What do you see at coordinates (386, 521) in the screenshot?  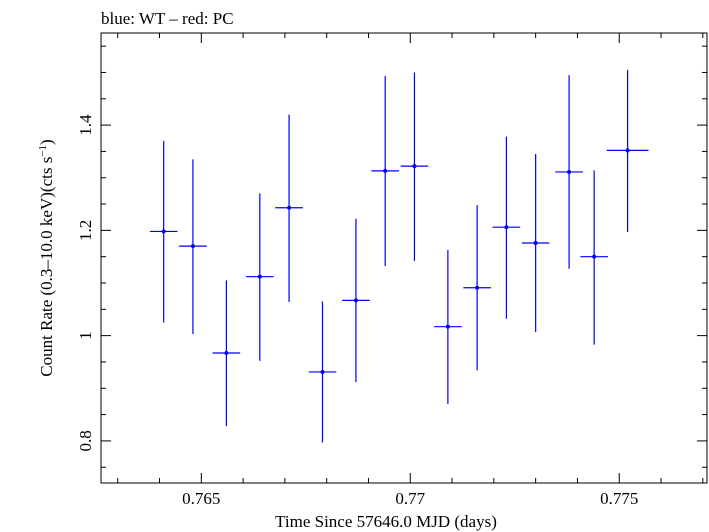 I see `x-axis-label: Time Since 57646.0 MJD (days)` at bounding box center [386, 521].